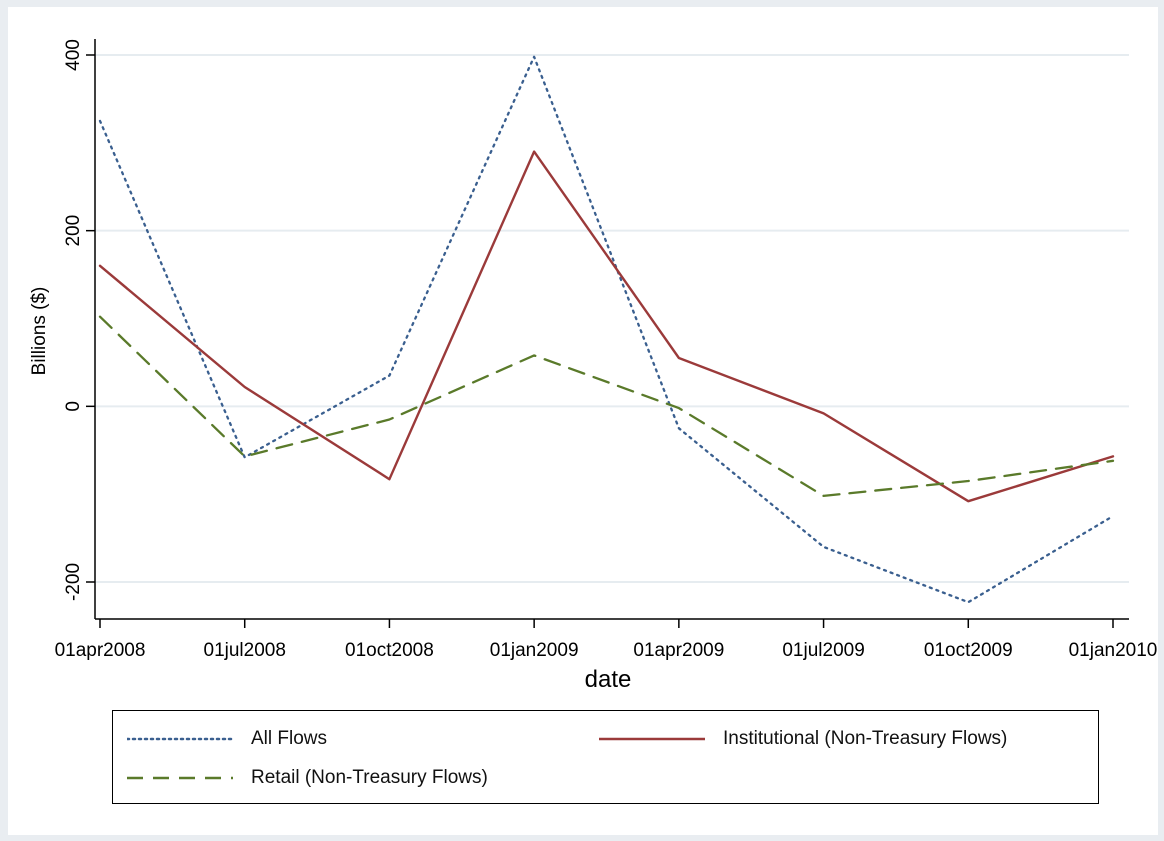 Image resolution: width=1164 pixels, height=841 pixels. I want to click on legend-item-institutional: Institutional (Non-Treasury Flows), so click(803, 739).